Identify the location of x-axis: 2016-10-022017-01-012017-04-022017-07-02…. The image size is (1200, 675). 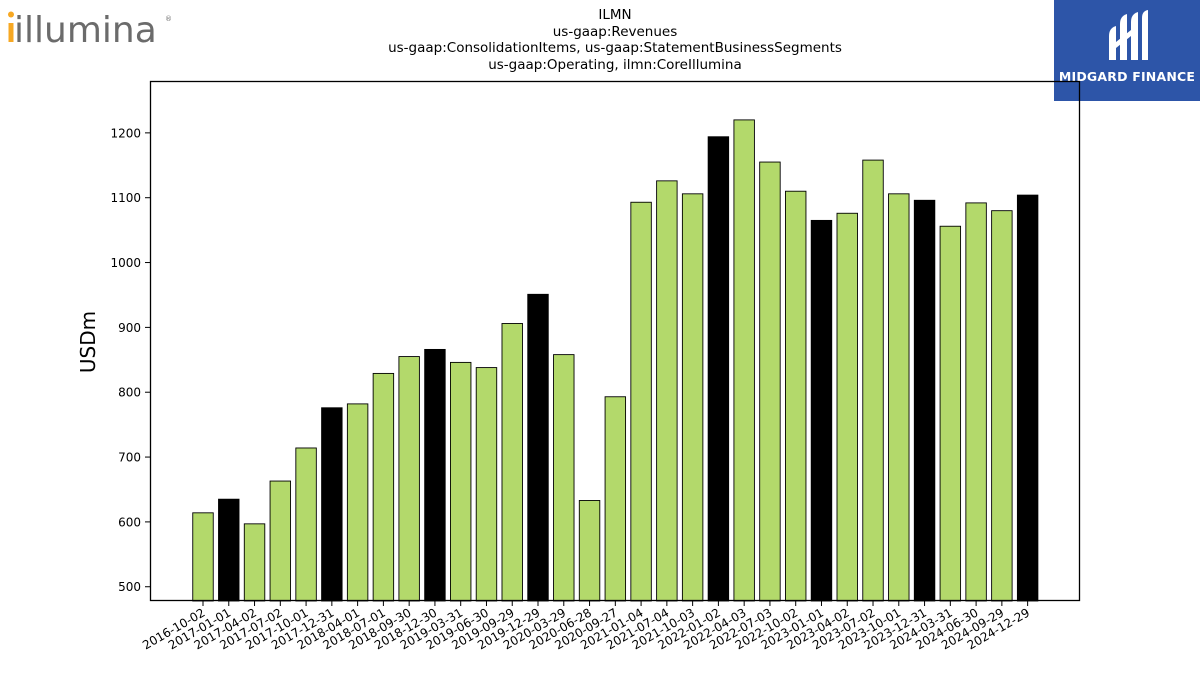
(586, 626).